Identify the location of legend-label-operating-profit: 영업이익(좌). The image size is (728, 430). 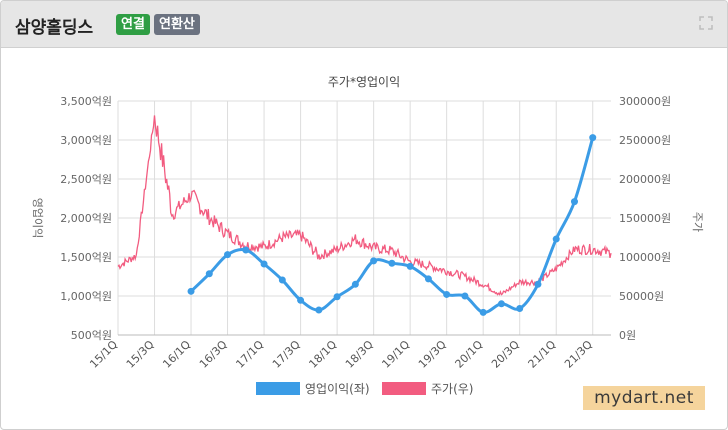
(337, 389).